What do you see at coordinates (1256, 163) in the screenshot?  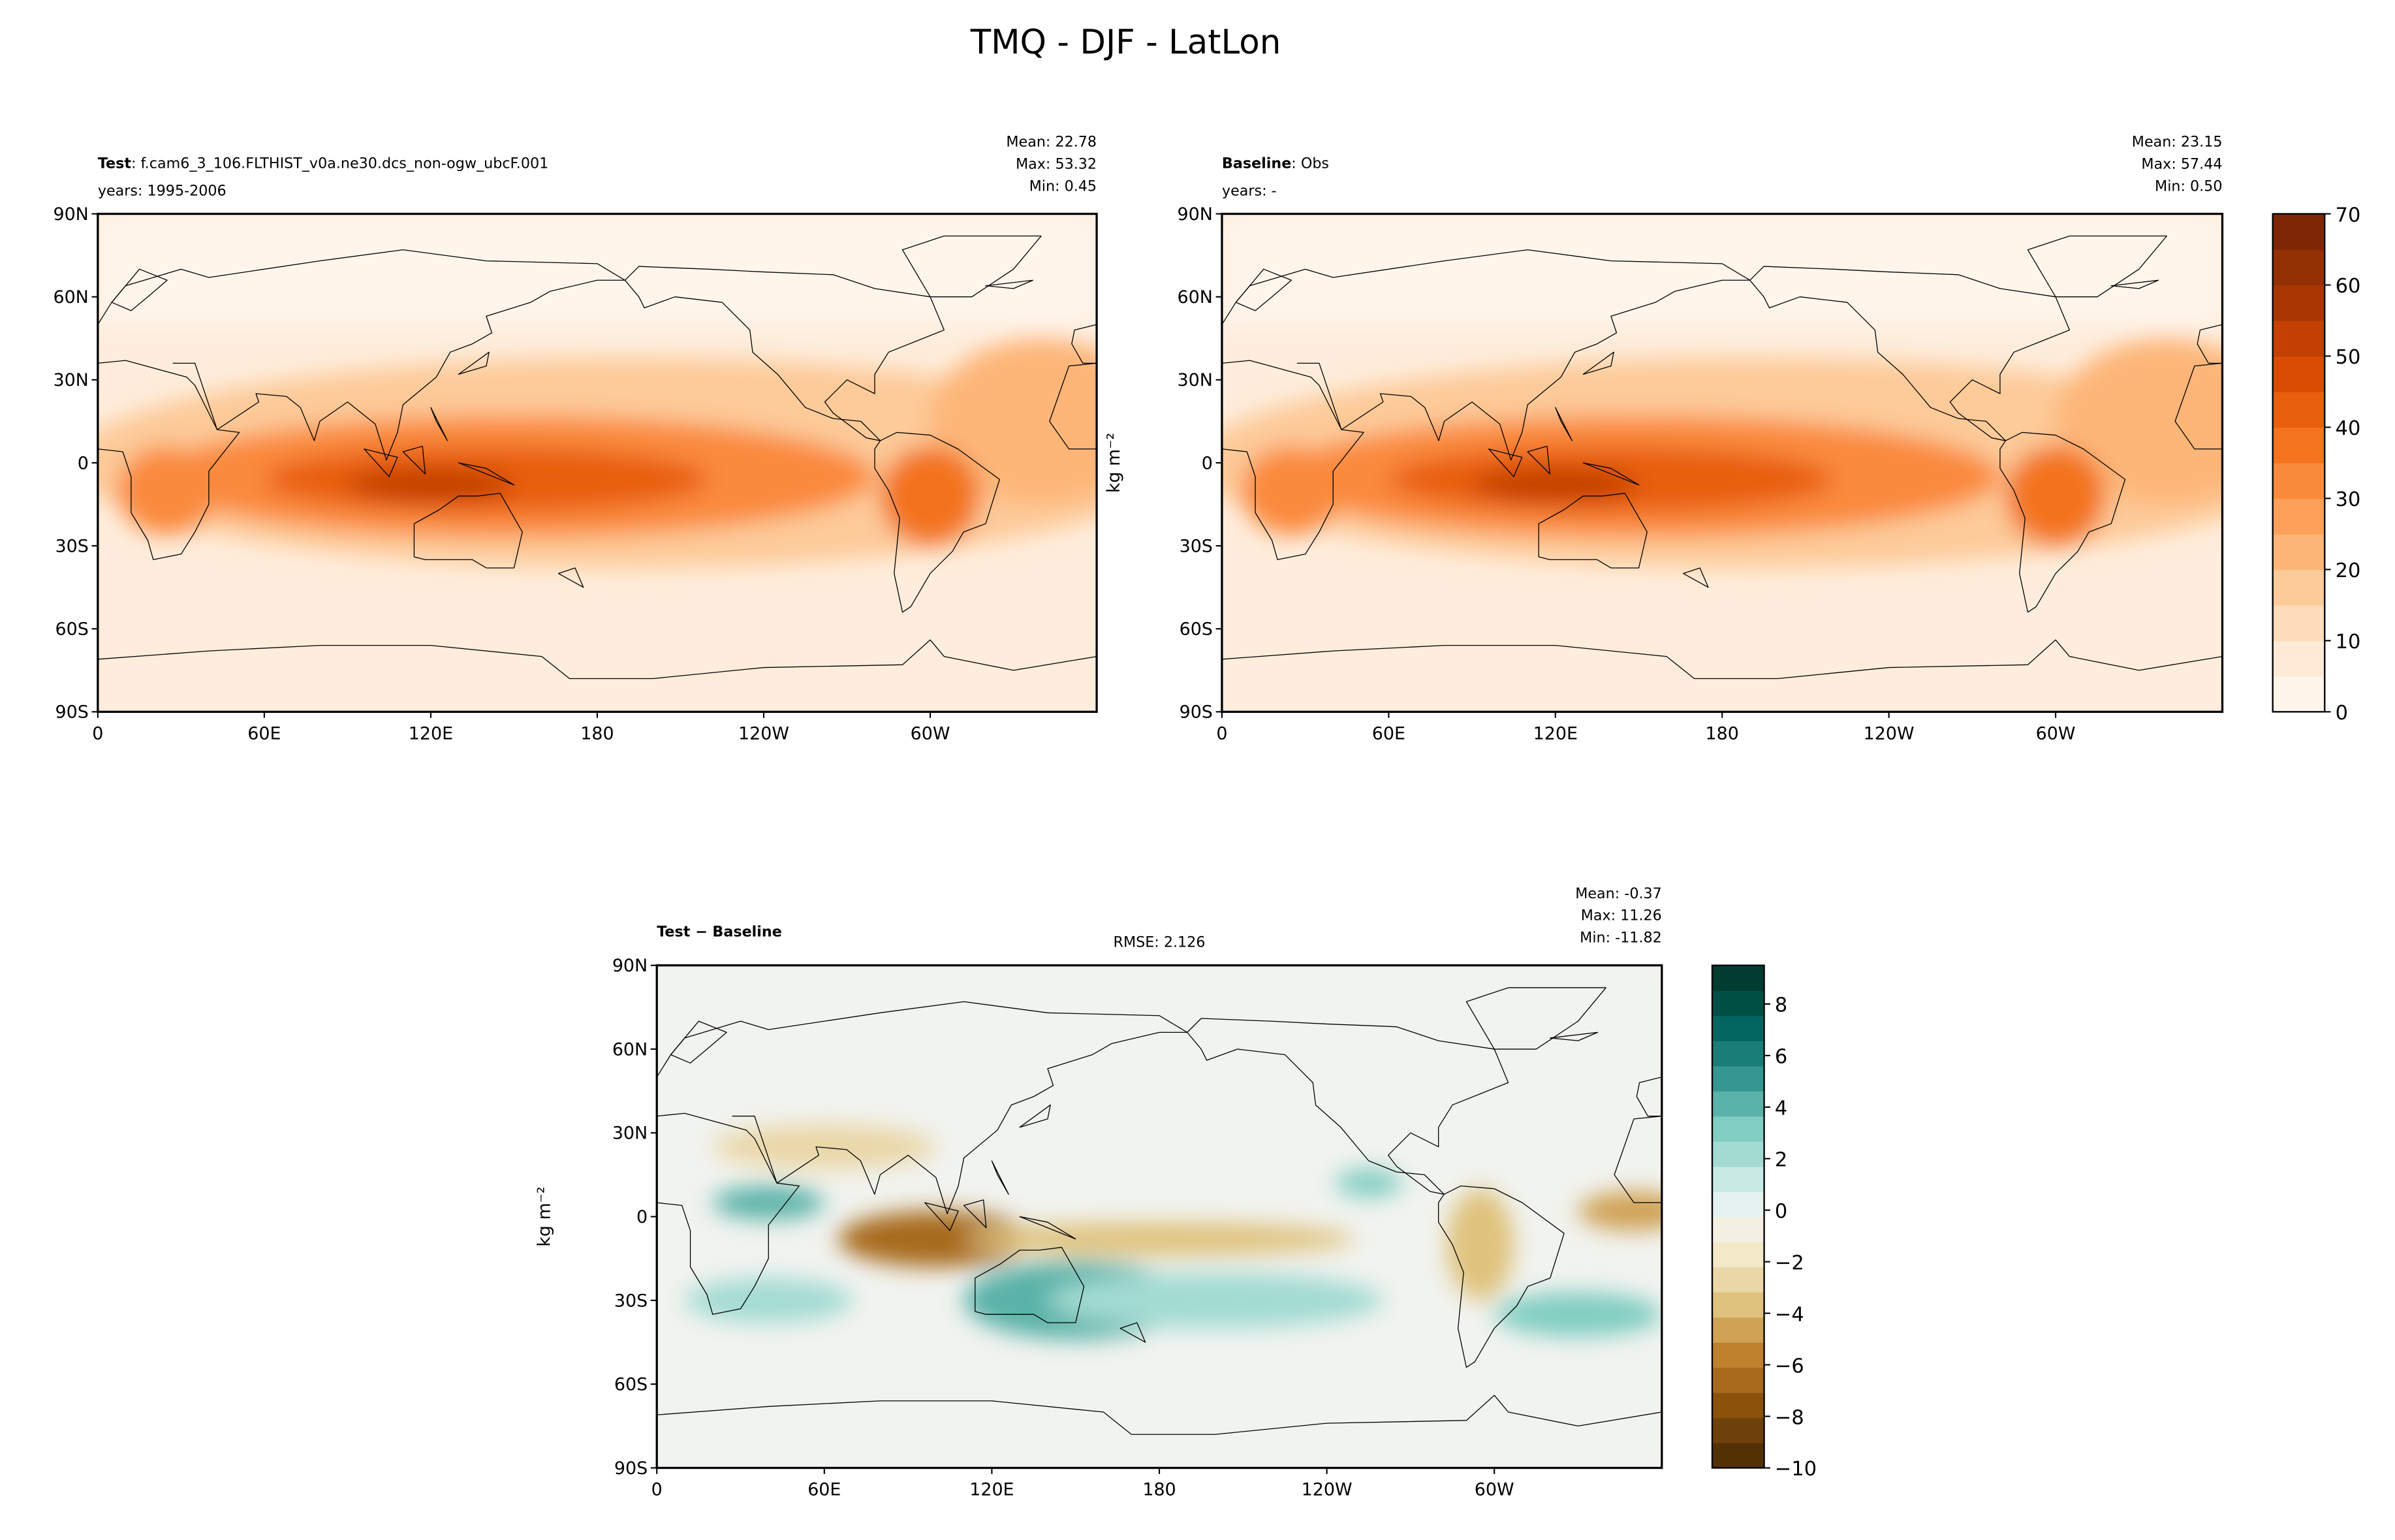 I see `label-bold: Baseline` at bounding box center [1256, 163].